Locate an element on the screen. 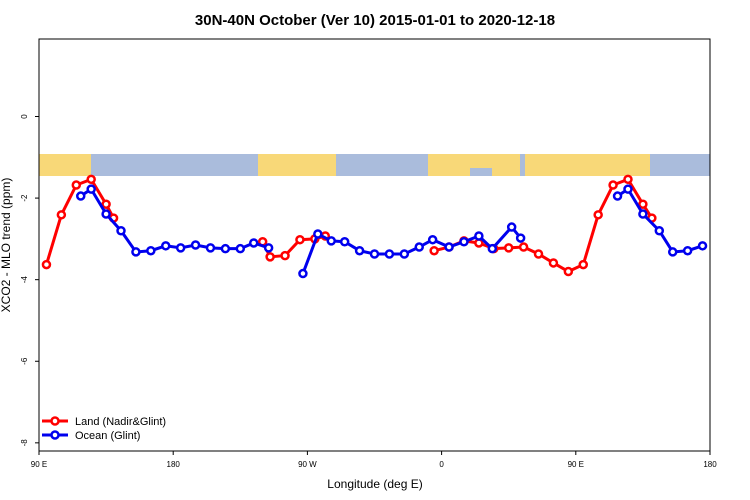 The width and height of the screenshot is (750, 500). map-band is located at coordinates (374, 165).